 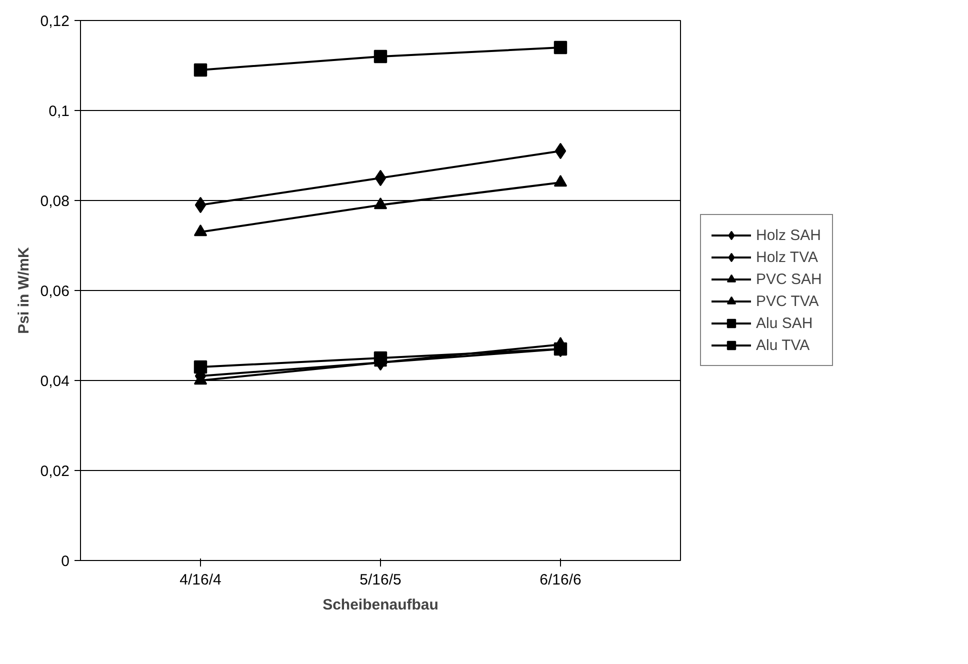 I want to click on x-tick-label: 4/16/4, so click(x=201, y=580).